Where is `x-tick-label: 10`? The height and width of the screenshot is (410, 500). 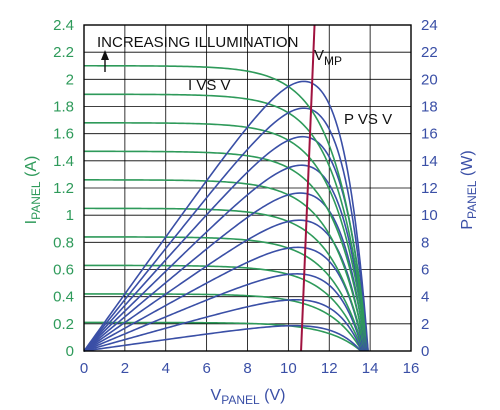
x-tick-label: 10 is located at coordinates (288, 368).